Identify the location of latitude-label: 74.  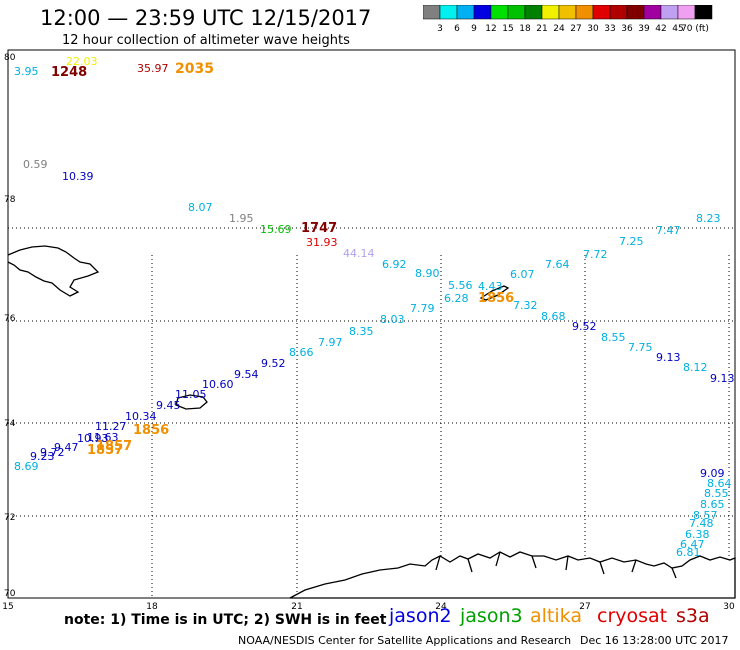
(10, 424).